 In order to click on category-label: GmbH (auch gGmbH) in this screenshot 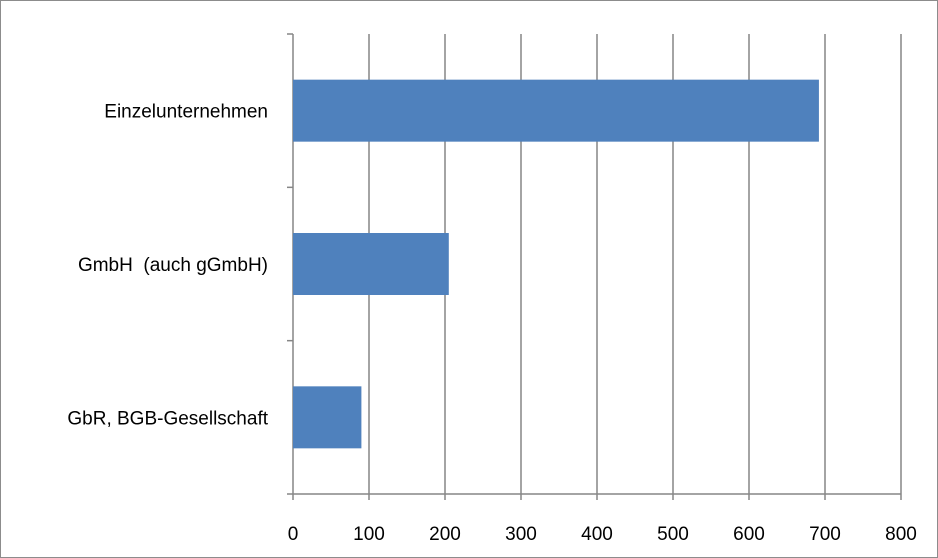, I will do `click(173, 265)`.